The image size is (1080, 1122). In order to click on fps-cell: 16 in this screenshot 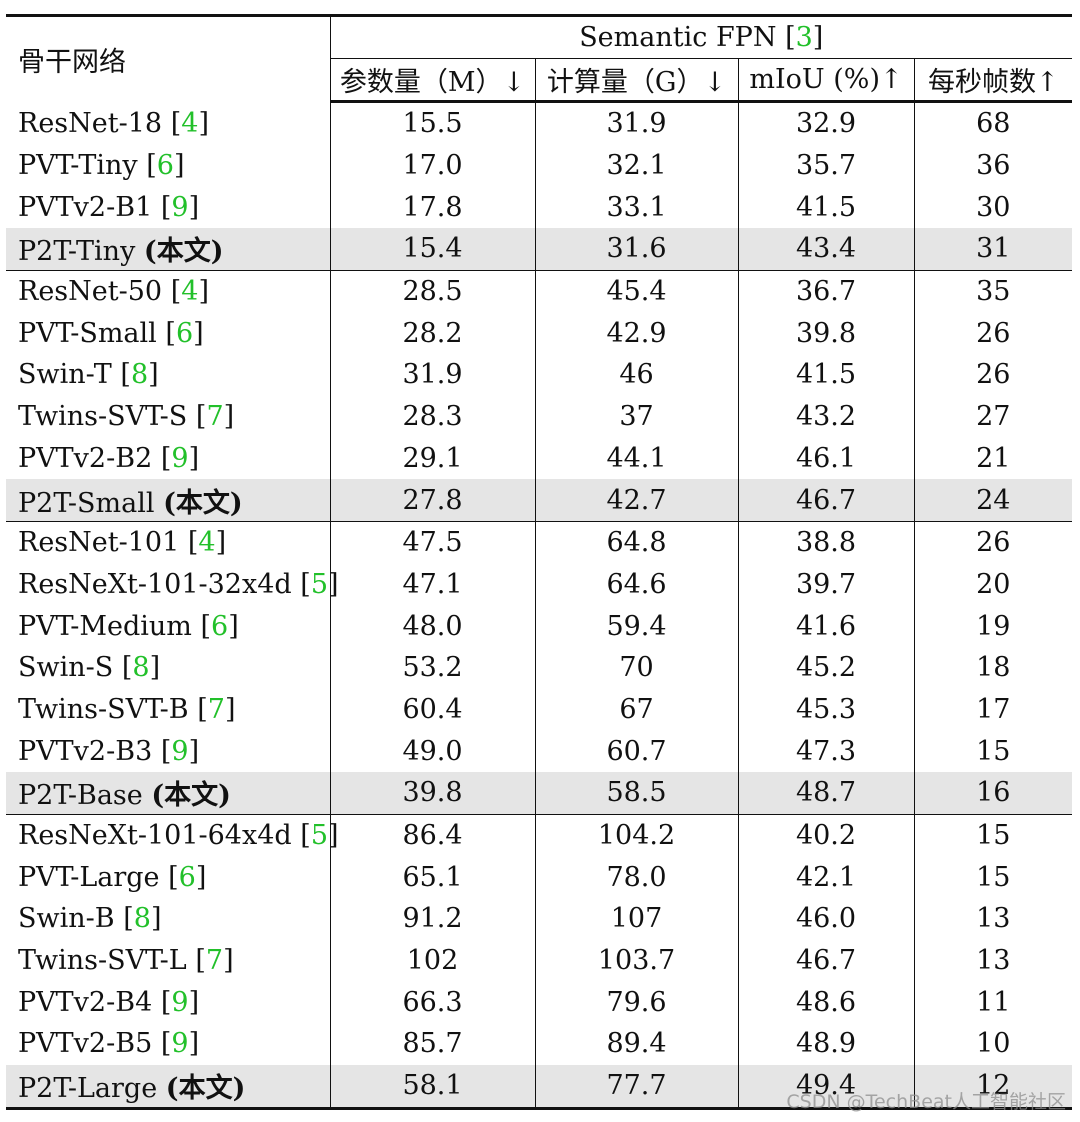, I will do `click(993, 793)`.